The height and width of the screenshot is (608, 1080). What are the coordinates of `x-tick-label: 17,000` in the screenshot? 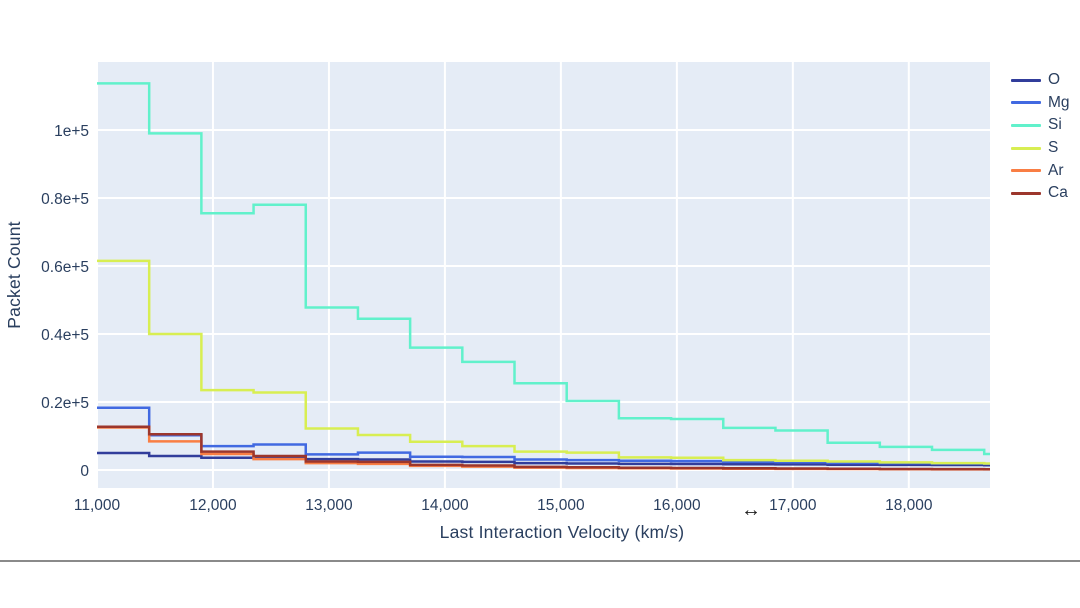 It's located at (793, 505).